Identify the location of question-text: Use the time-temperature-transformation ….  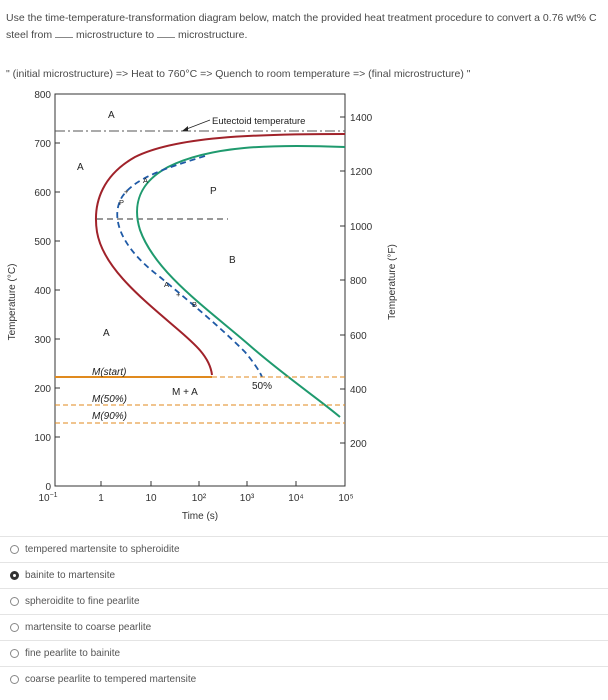
(305, 27).